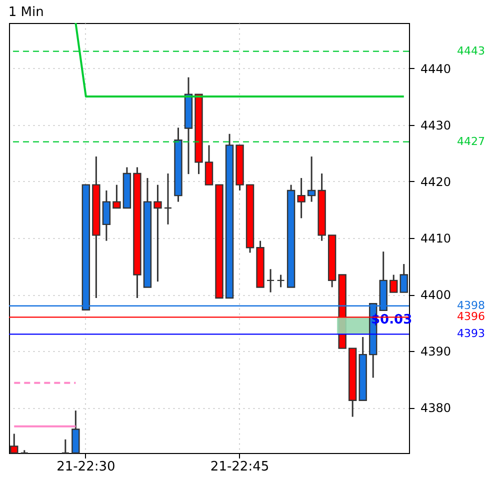  What do you see at coordinates (471, 141) in the screenshot?
I see `ref-line-label: 4427` at bounding box center [471, 141].